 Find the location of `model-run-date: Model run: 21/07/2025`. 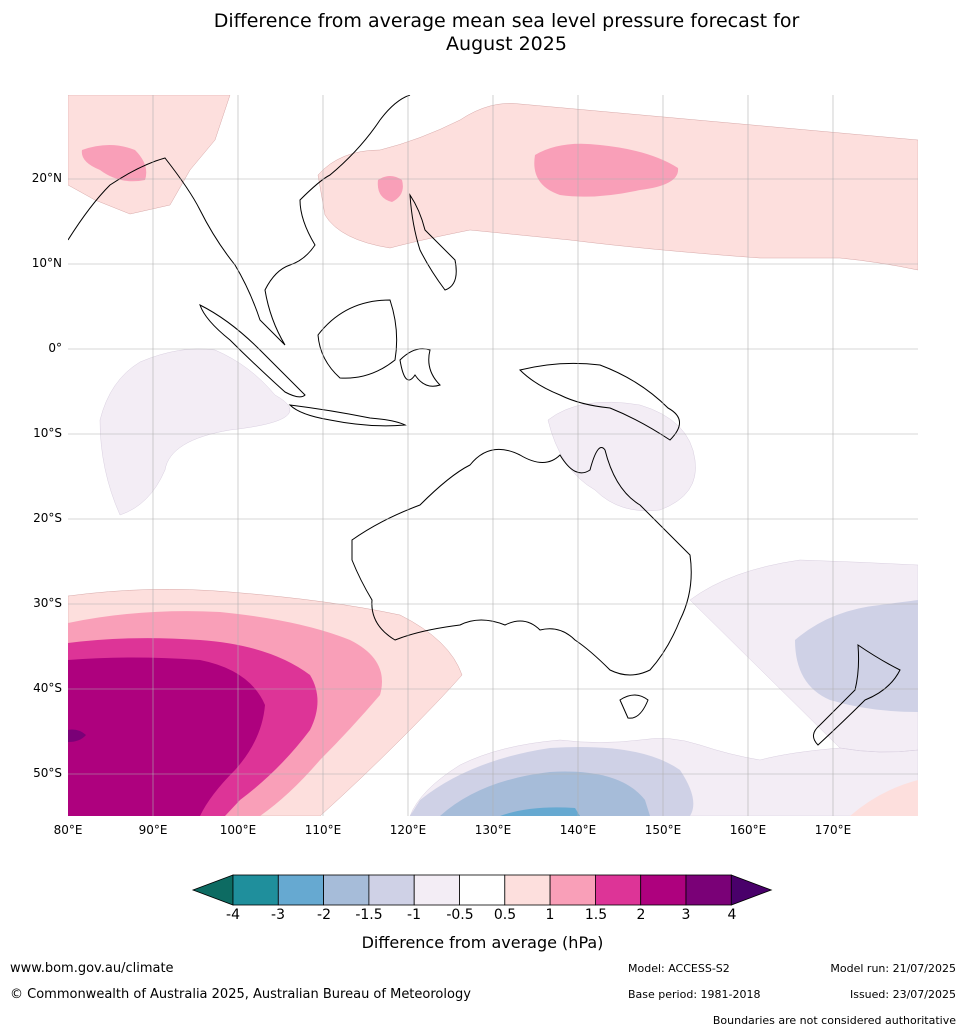

model-run-date: Model run: 21/07/2025 is located at coordinates (893, 968).